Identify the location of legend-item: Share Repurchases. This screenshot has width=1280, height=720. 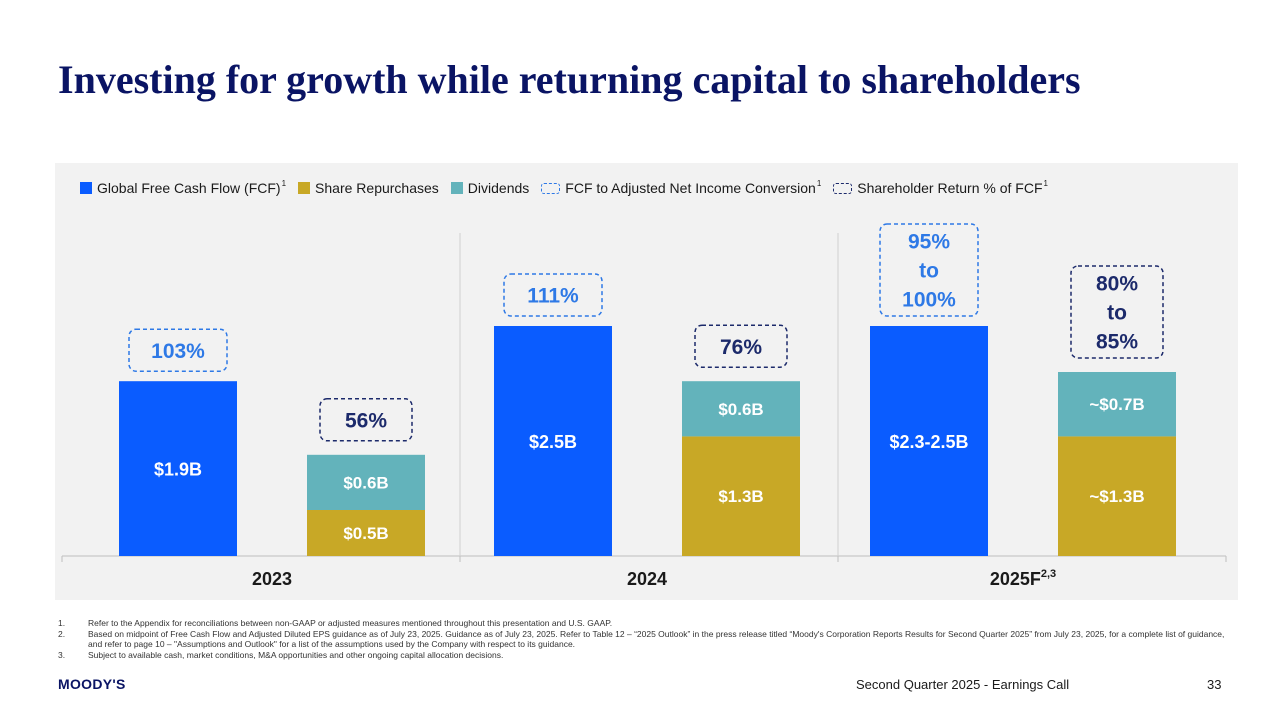
(368, 188).